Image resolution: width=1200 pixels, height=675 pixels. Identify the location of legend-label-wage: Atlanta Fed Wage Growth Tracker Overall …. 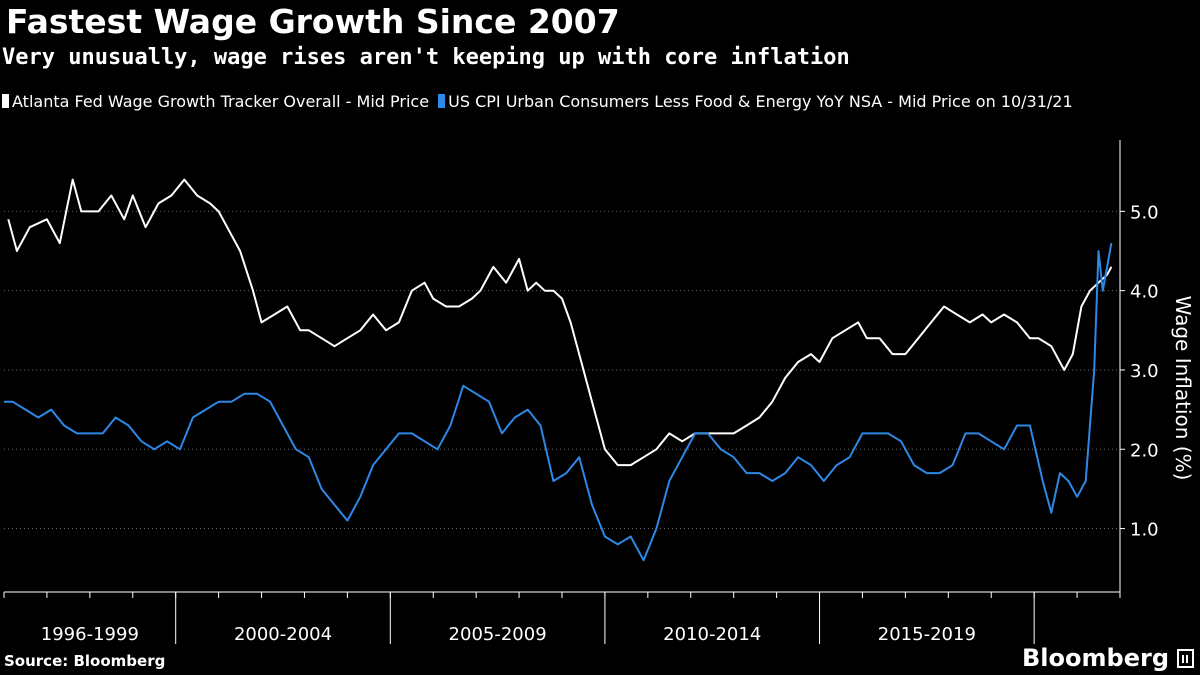
(221, 101).